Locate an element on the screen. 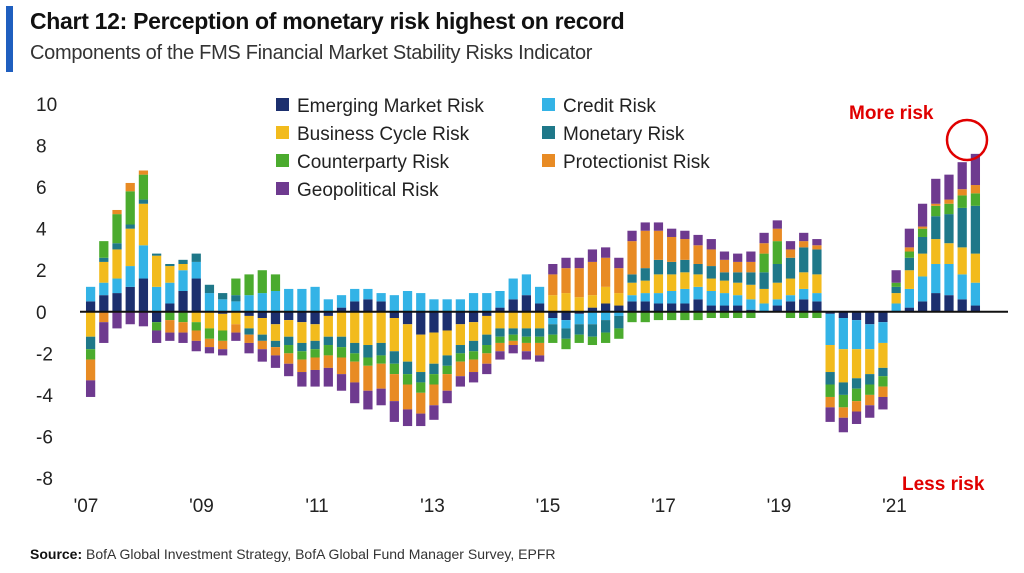  legend-label: Business Cycle Risk is located at coordinates (383, 134).